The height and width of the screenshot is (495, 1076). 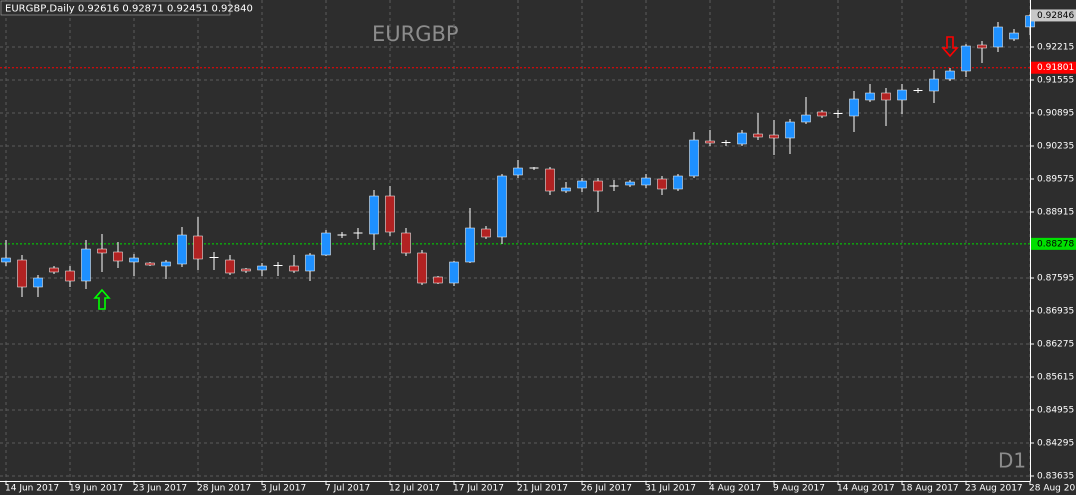 What do you see at coordinates (542, 489) in the screenshot?
I see `x-tick-label: 21 Jul 2017` at bounding box center [542, 489].